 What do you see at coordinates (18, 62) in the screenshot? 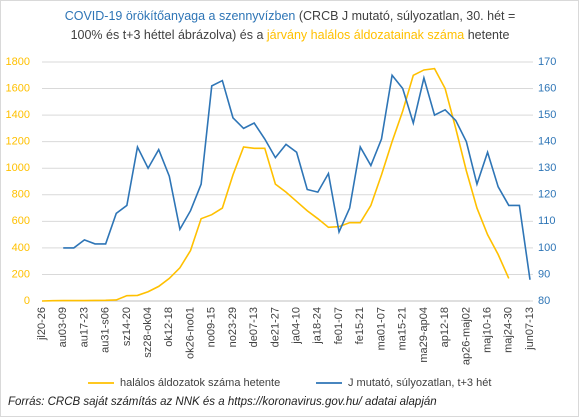
I see `y-tick-label: 1800` at bounding box center [18, 62].